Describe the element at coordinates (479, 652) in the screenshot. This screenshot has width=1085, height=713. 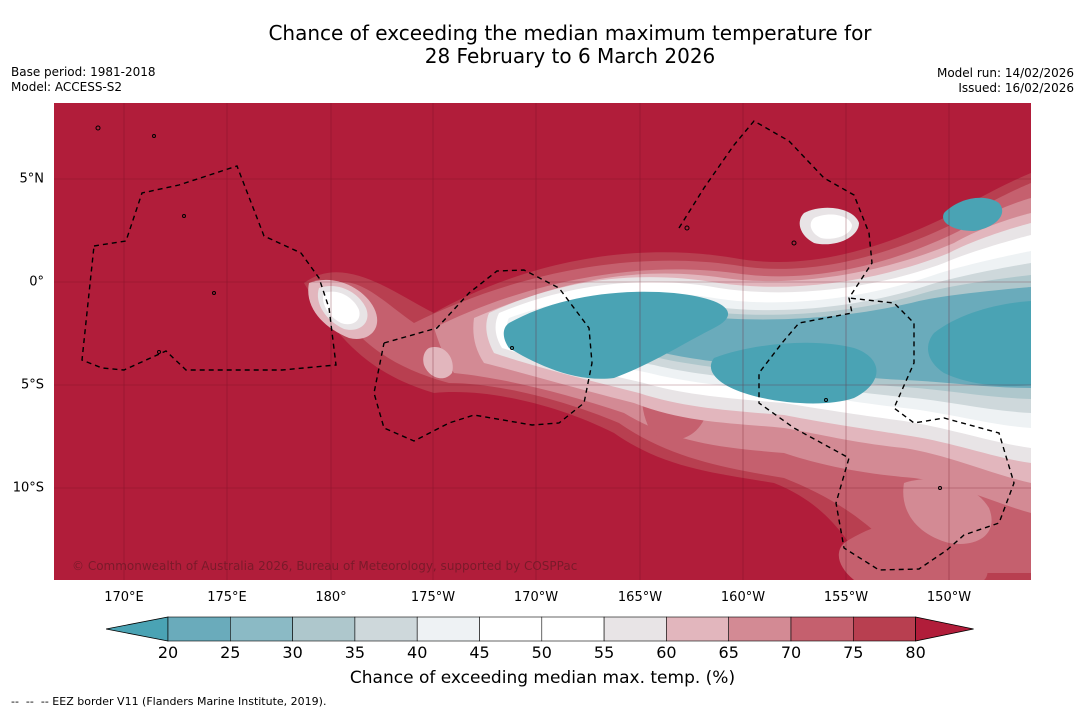
I see `colorbar-tick-label: 45` at that location.